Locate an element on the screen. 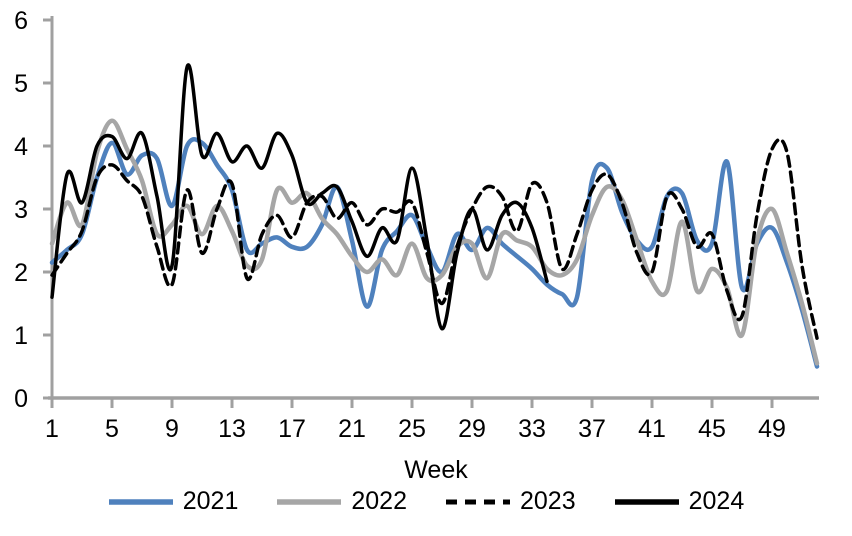 Image resolution: width=852 pixels, height=536 pixels. legend-2023-line-swatch is located at coordinates (478, 501).